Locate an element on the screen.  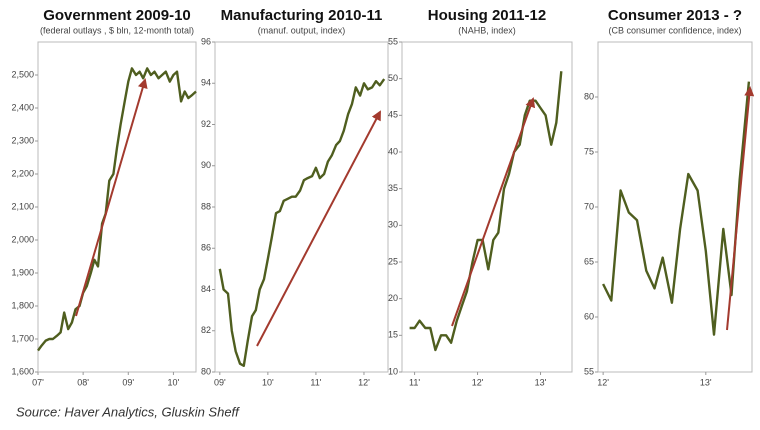
y-tick-label: 45 is located at coordinates (393, 115).